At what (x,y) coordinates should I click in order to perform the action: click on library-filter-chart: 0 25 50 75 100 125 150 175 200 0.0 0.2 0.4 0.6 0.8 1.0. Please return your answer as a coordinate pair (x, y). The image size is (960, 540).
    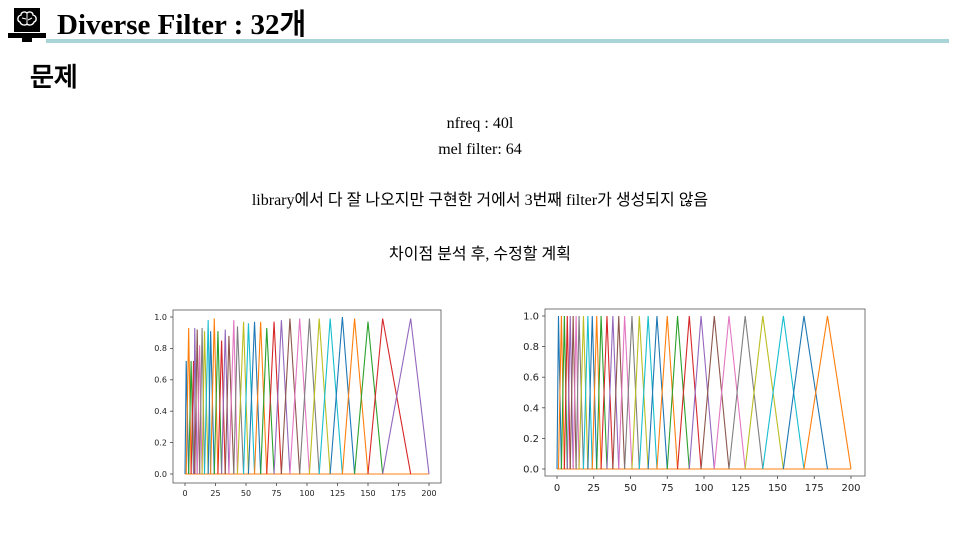
    Looking at the image, I should click on (298, 403).